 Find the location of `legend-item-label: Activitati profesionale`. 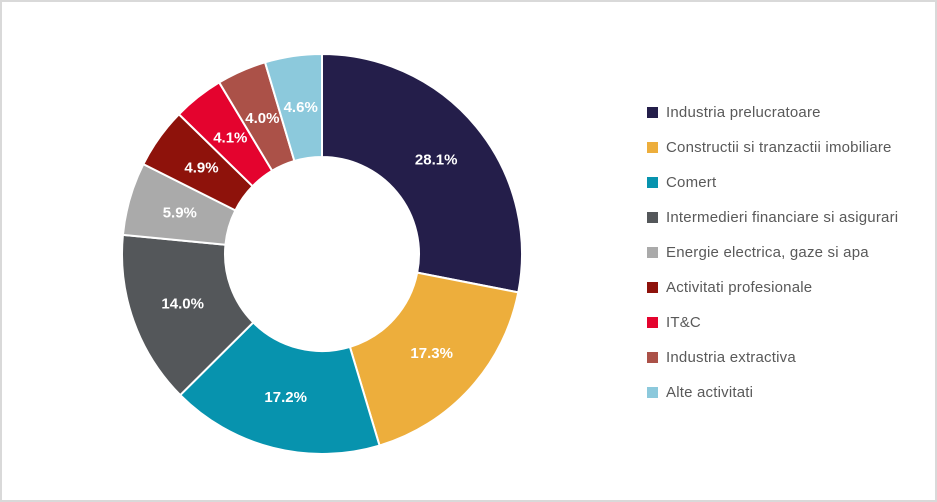

legend-item-label: Activitati profesionale is located at coordinates (739, 287).